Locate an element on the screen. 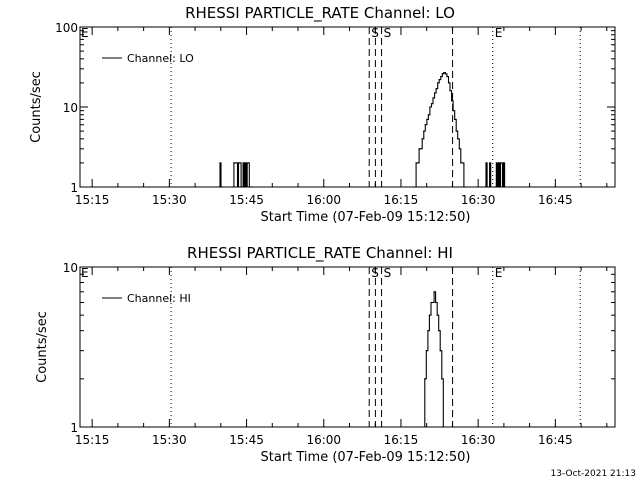  chart-title: RHESSI PARTICLE_RATE Channel: LO is located at coordinates (320, 13).